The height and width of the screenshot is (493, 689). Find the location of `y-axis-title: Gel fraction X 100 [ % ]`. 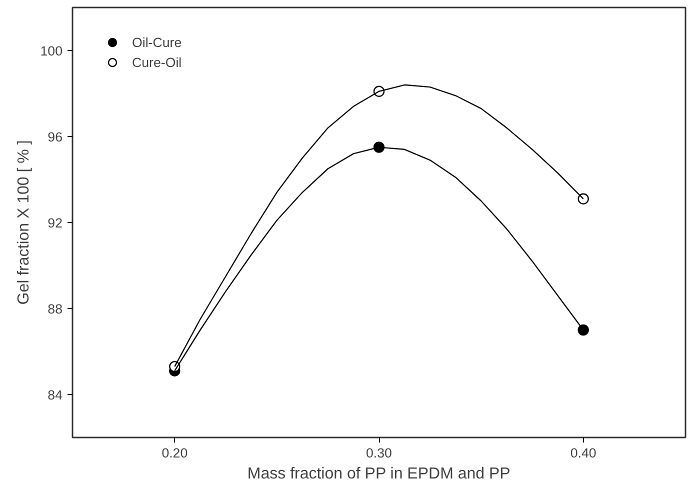

y-axis-title: Gel fraction X 100 [ % ] is located at coordinates (23, 222).